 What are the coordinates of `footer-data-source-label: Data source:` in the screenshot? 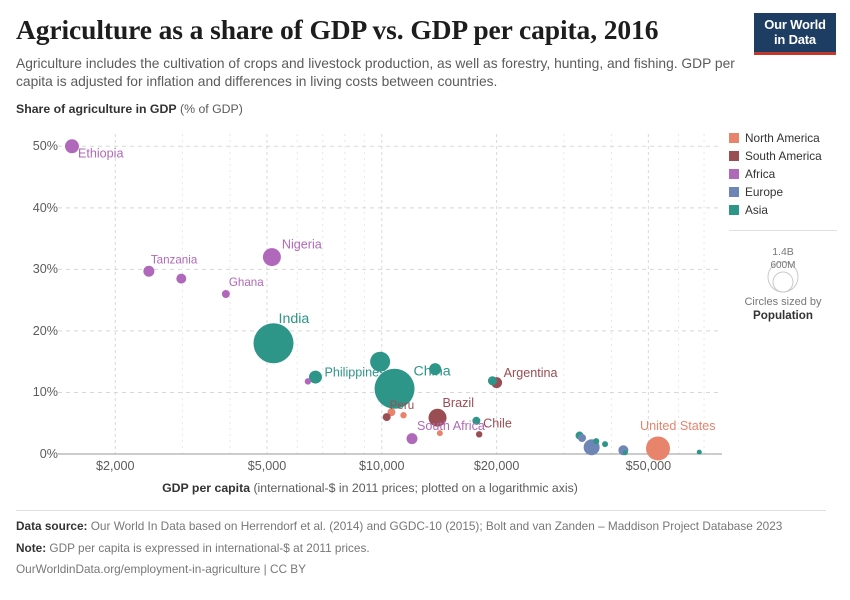 It's located at (52, 526).